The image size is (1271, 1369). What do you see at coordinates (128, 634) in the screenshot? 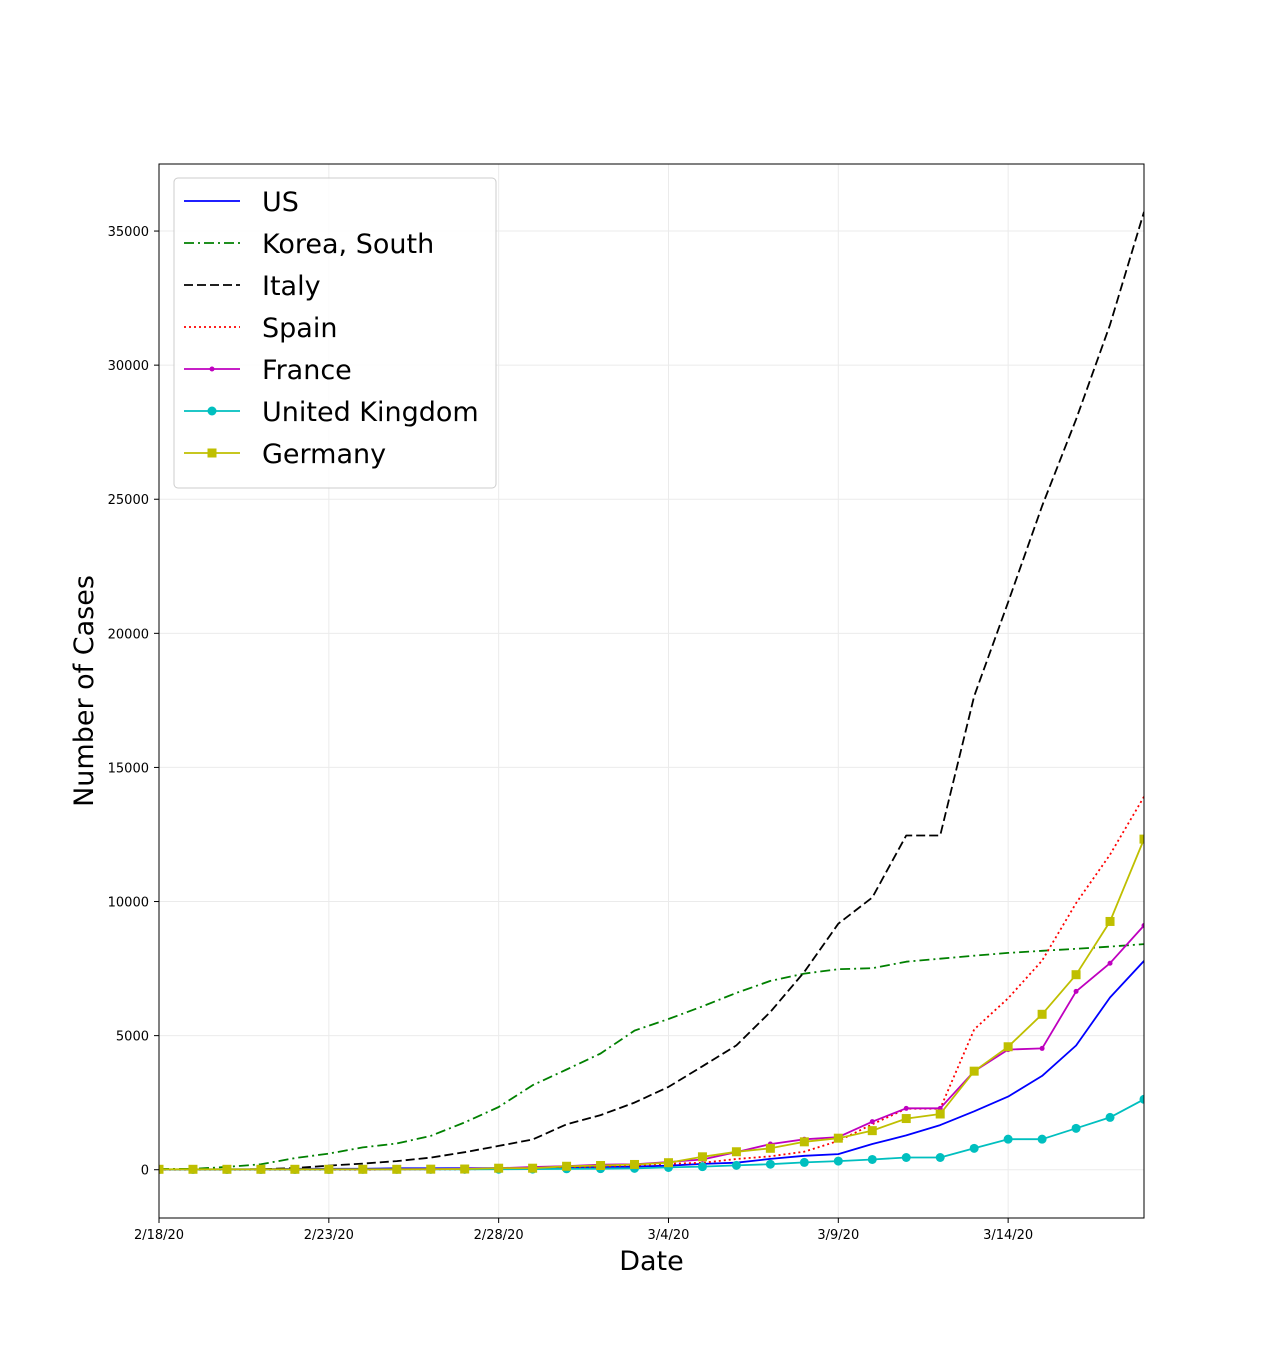
I see `y-tick-label: 20000` at bounding box center [128, 634].